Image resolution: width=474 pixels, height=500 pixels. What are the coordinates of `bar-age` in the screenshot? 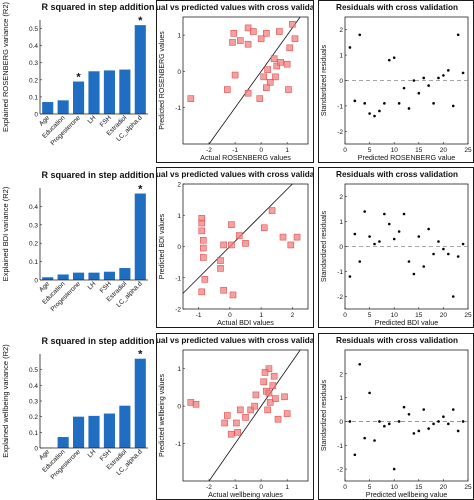 It's located at (48, 108).